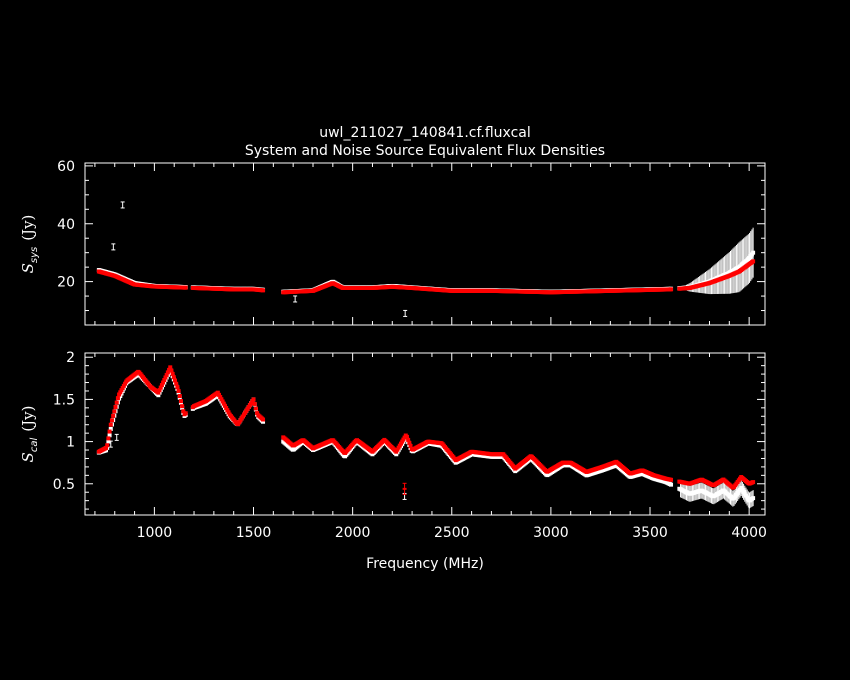 This screenshot has width=850, height=680. Describe the element at coordinates (254, 533) in the screenshot. I see `x-tick-label: 1500` at that location.